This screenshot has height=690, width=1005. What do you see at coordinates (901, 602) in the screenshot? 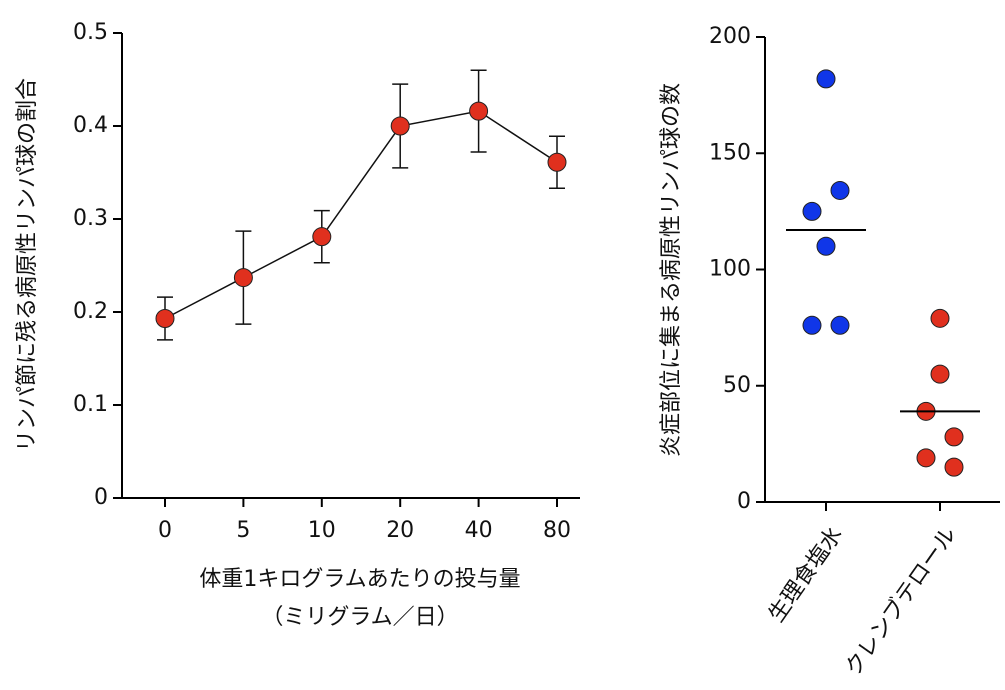
I see `x-tick-label: クレンブテロール` at bounding box center [901, 602].